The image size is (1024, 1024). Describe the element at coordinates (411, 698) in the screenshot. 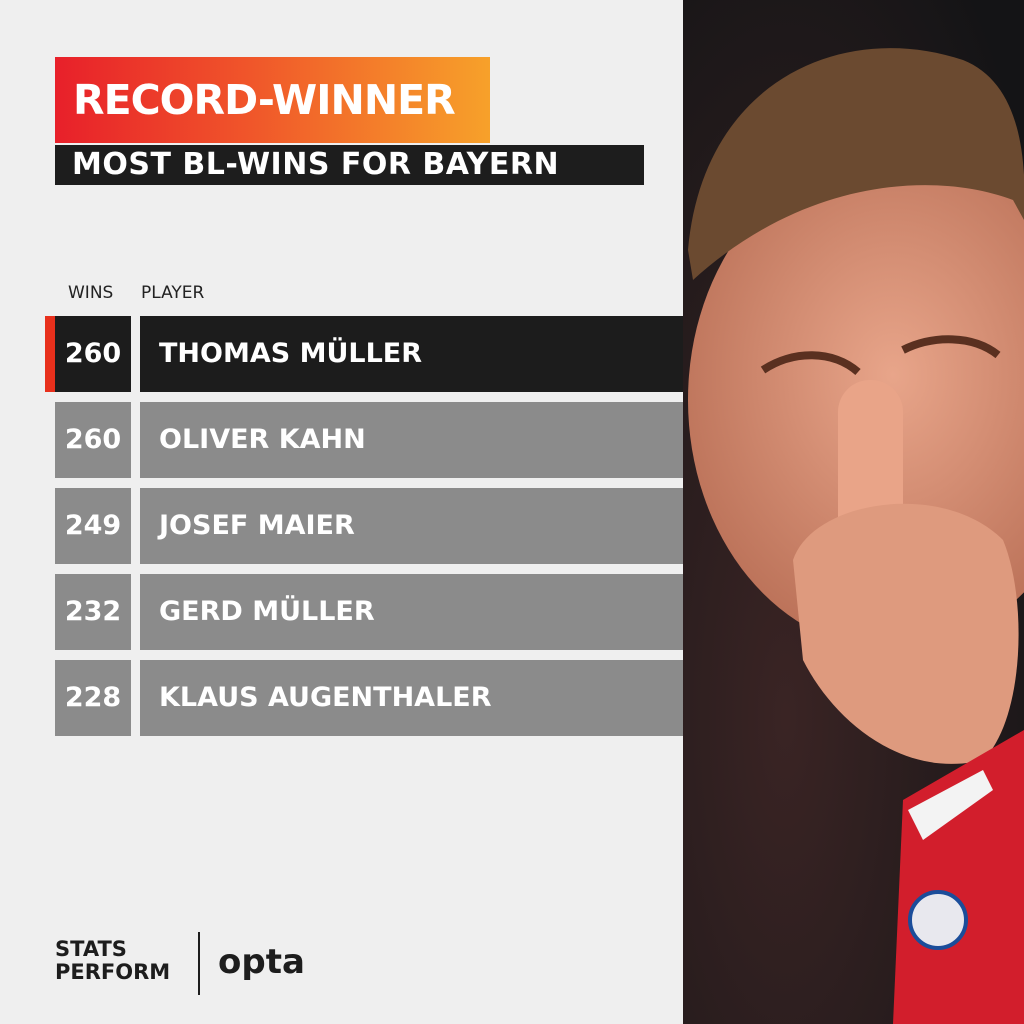

I see `player-cell: KLAUS AUGENTHALER` at that location.